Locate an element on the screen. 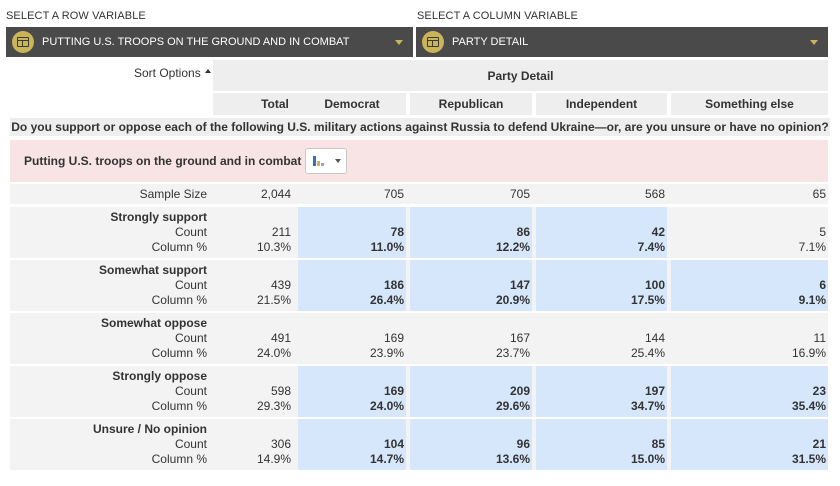  count-republican: 86 is located at coordinates (523, 232).